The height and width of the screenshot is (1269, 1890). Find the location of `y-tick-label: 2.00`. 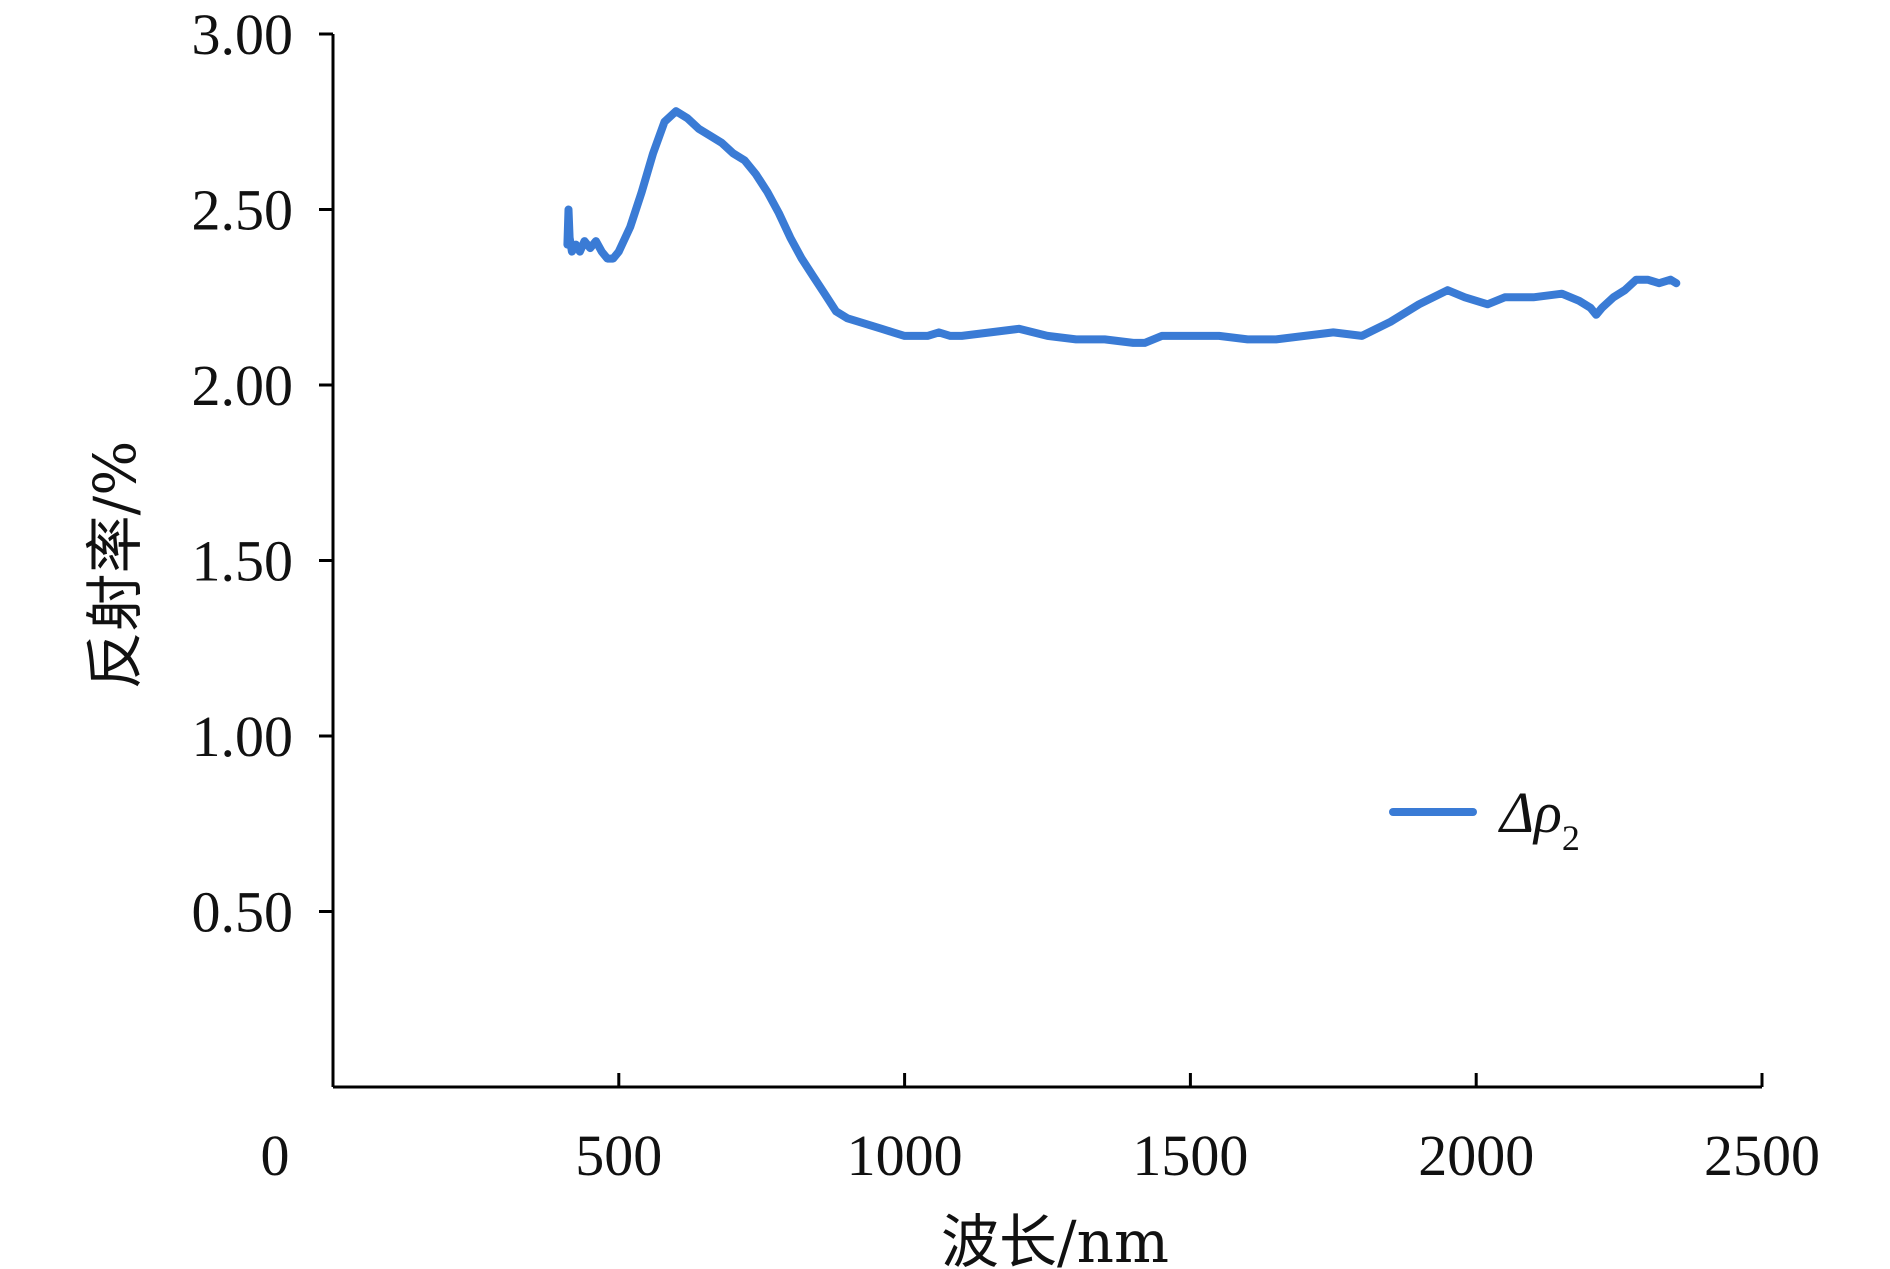

y-tick-label: 2.00 is located at coordinates (243, 385).